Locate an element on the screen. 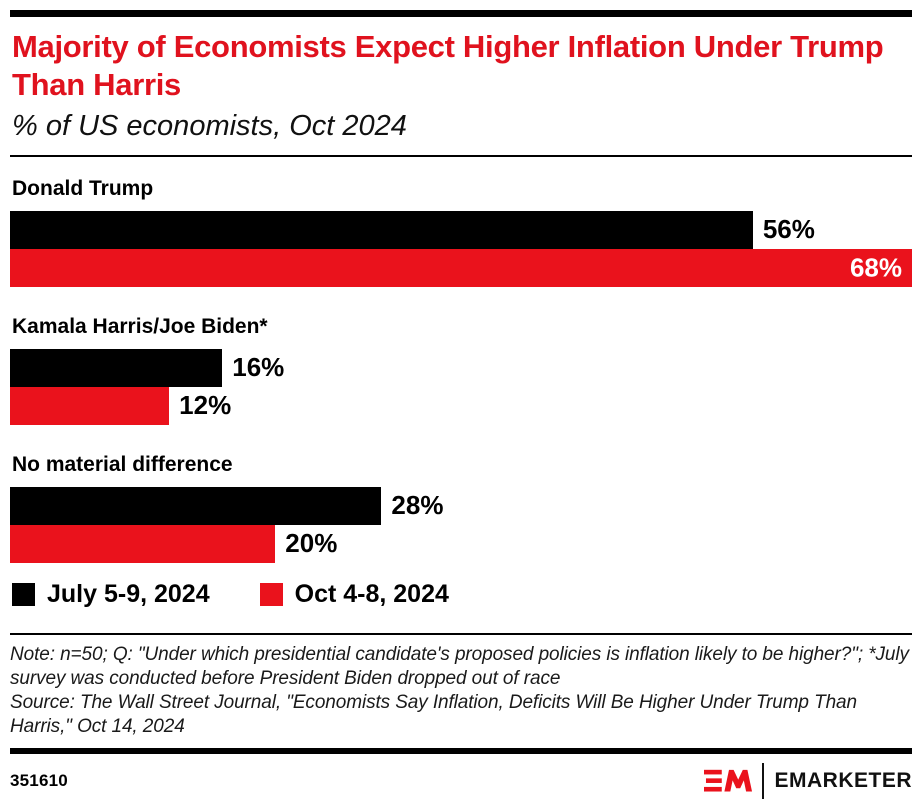  bar-value-label: 20% is located at coordinates (311, 543).